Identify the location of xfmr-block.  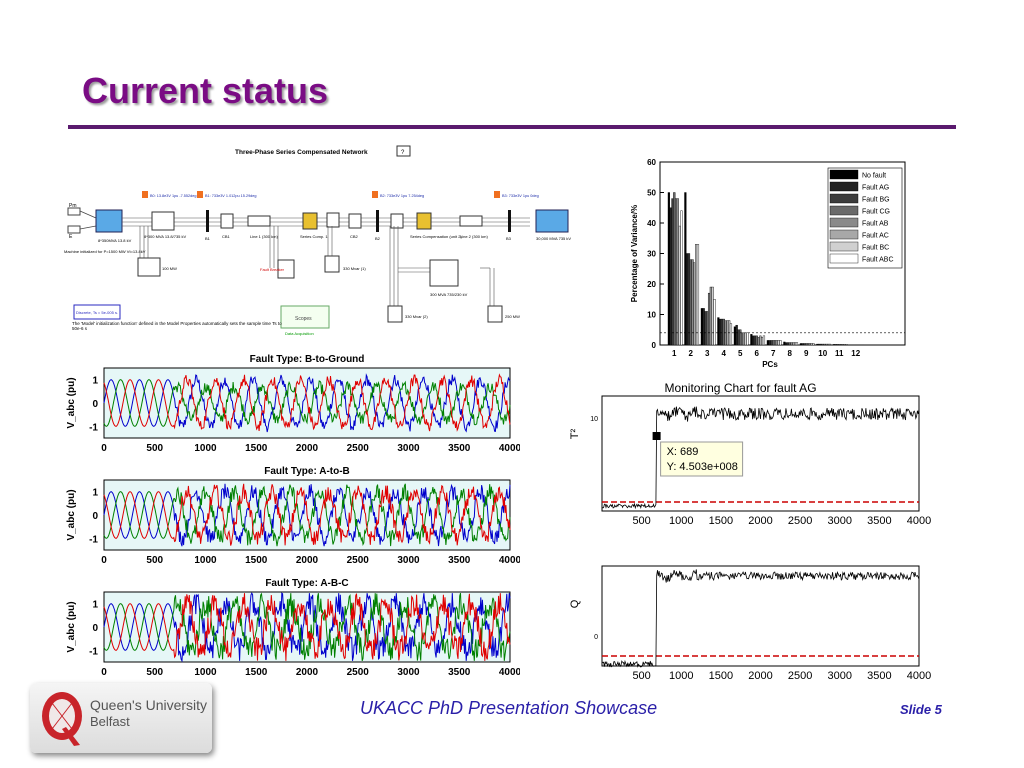
(163, 221).